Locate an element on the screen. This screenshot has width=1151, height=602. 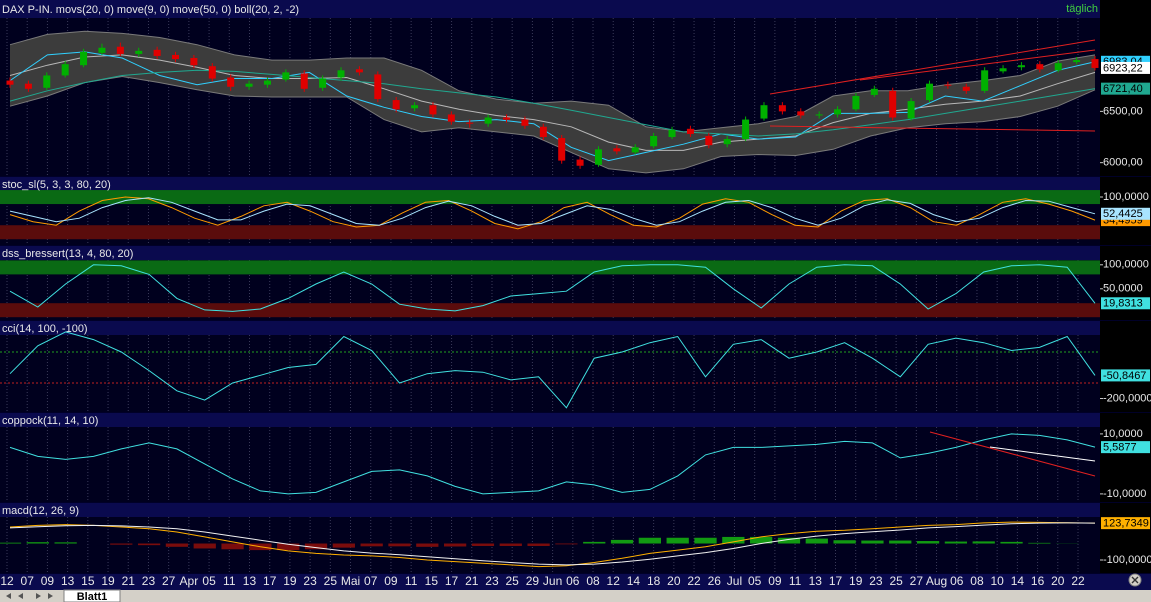
panel-title: dss_bressert(13, 4, 80, 20) is located at coordinates (67, 254).